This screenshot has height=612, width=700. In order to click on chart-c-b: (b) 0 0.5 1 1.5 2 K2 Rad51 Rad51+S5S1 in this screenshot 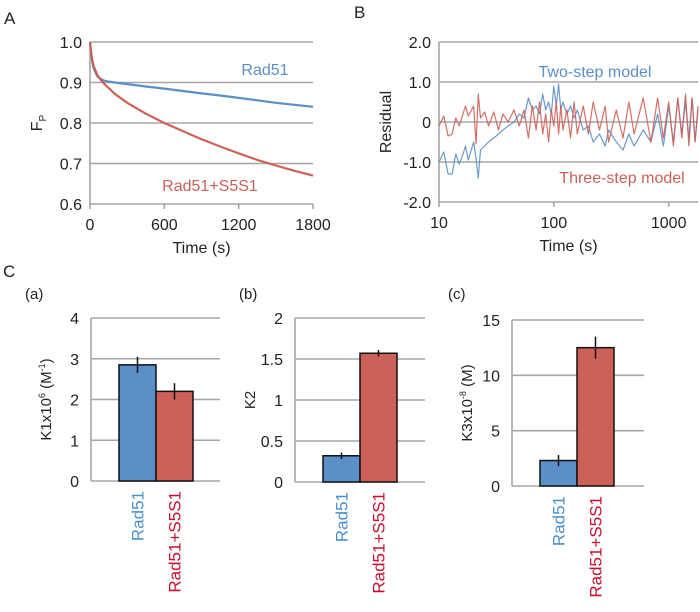, I will do `click(332, 440)`.